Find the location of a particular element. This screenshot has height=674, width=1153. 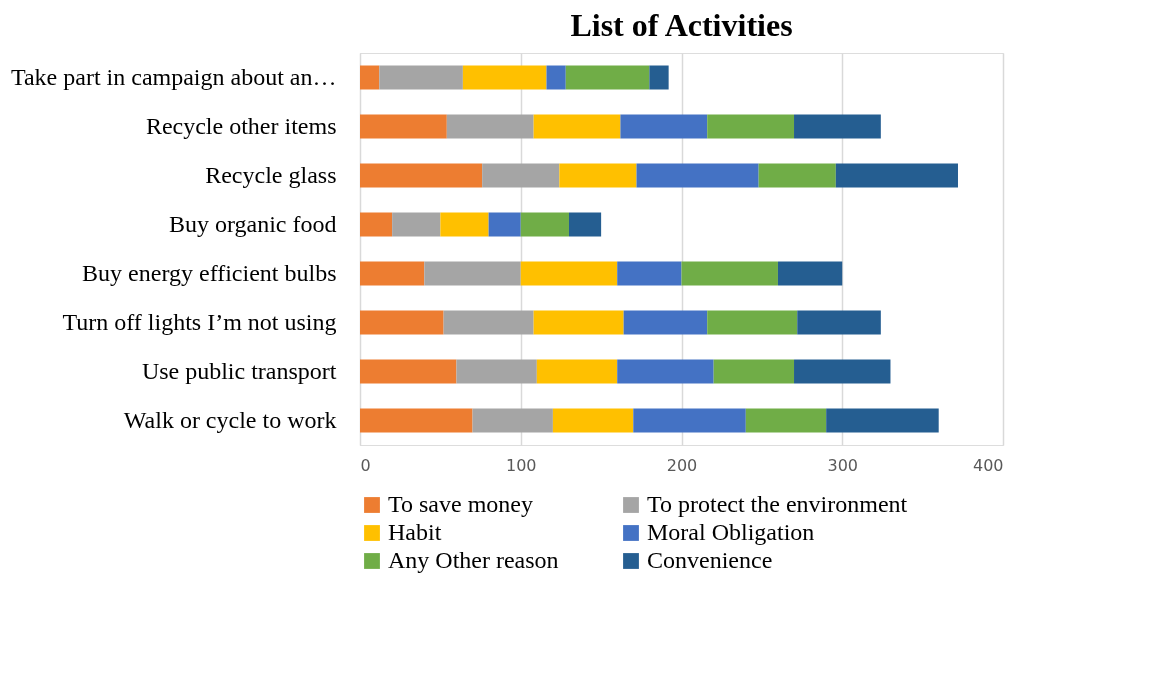

y-tick-label: Walk or cycle to work is located at coordinates (230, 419).